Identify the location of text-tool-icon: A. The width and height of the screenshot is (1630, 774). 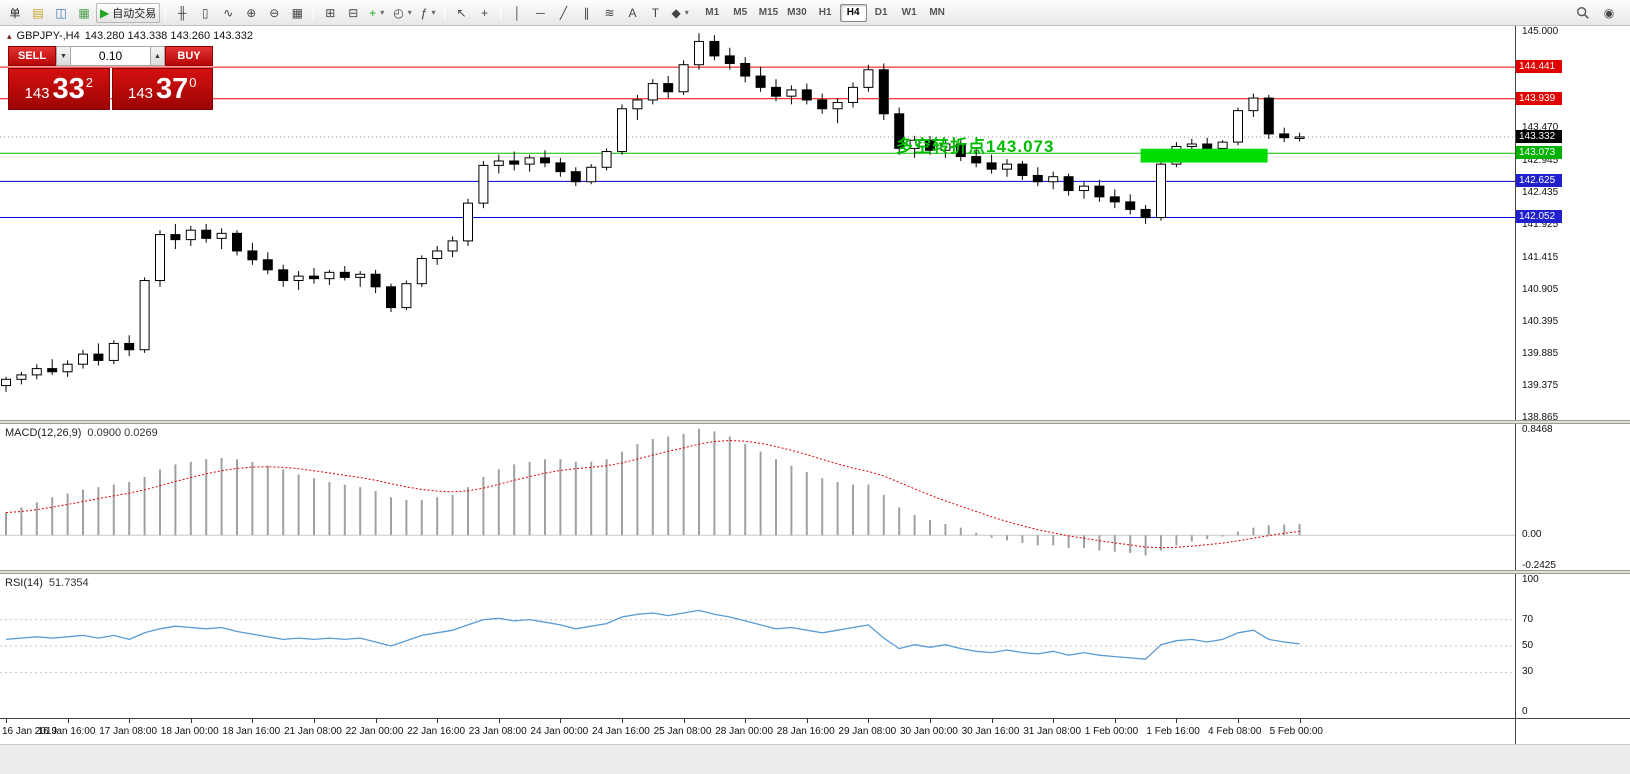
(632, 13).